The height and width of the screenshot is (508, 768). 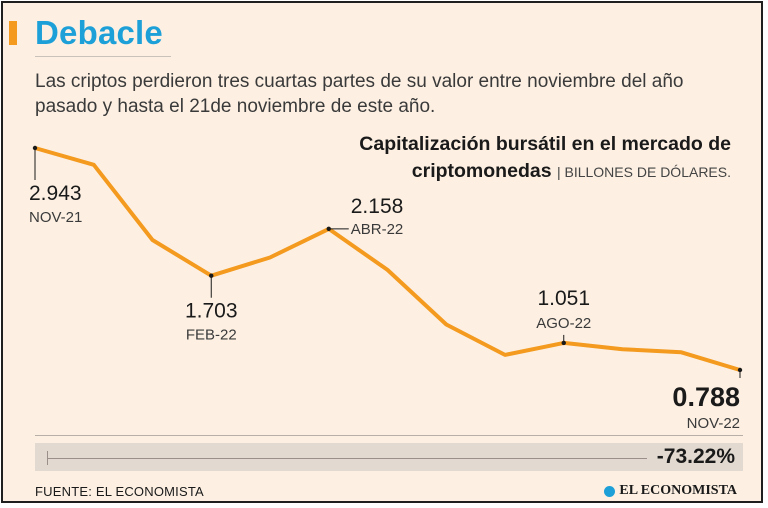 What do you see at coordinates (377, 206) in the screenshot?
I see `value-label-abr-22: 2.158` at bounding box center [377, 206].